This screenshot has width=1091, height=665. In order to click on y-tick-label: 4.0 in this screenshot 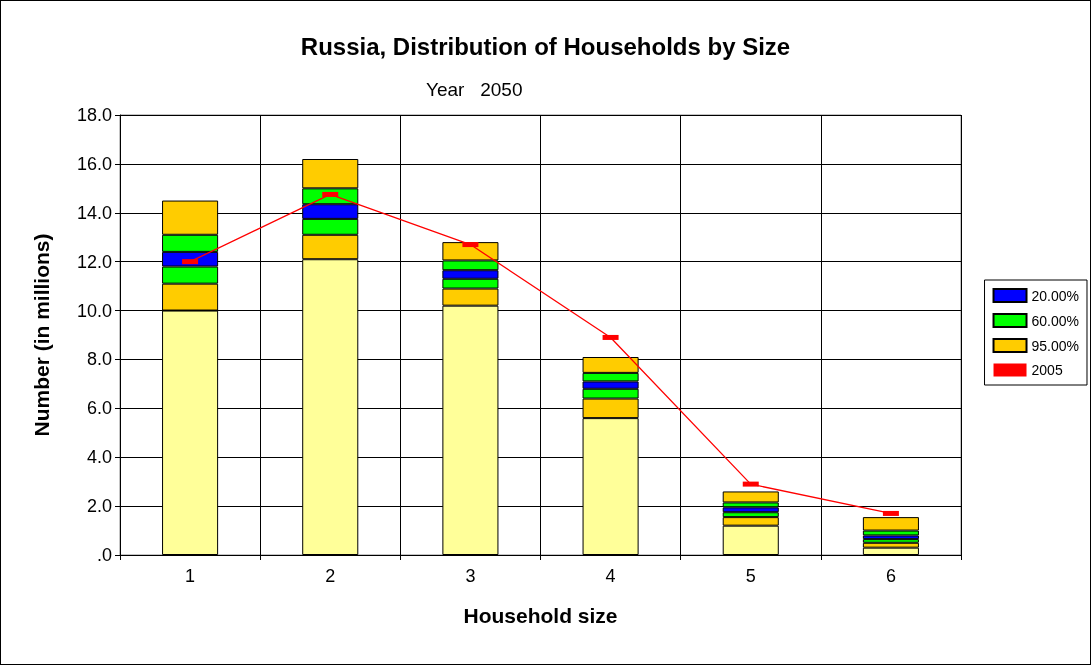, I will do `click(99, 457)`.